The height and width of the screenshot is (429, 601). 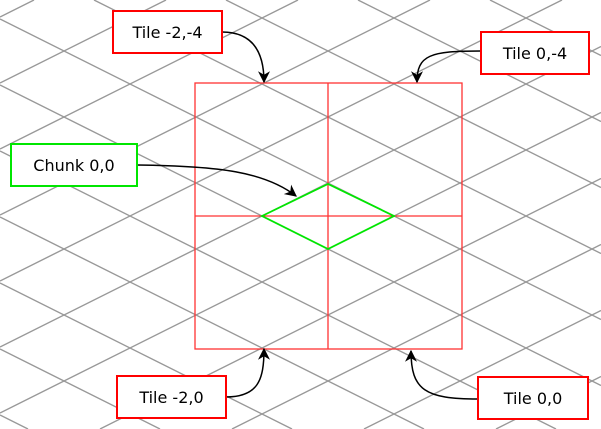 I want to click on label-tile-m2-0-text: Tile -2,0, so click(x=170, y=397).